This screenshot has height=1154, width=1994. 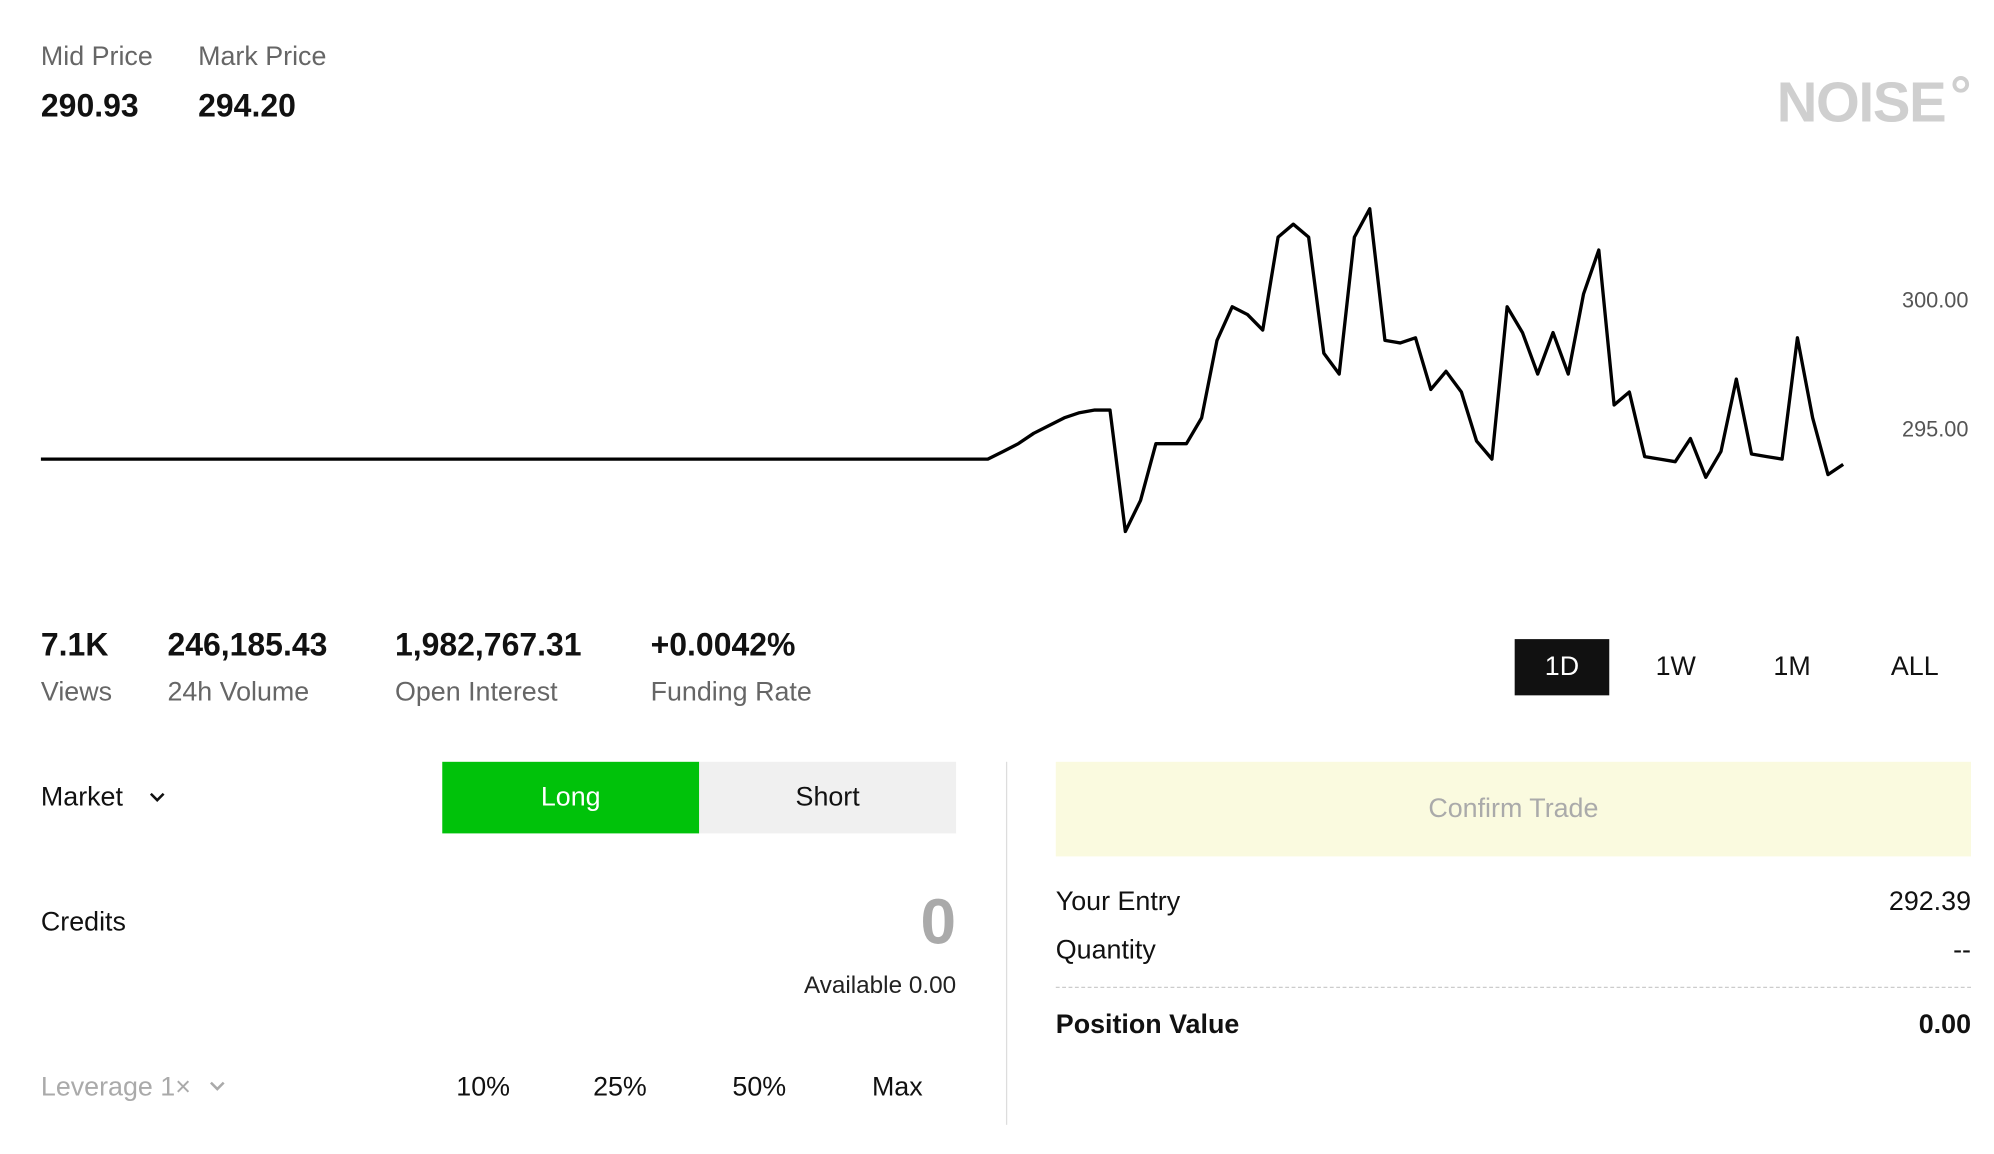 I want to click on position-value: 0.00, so click(x=1944, y=1024).